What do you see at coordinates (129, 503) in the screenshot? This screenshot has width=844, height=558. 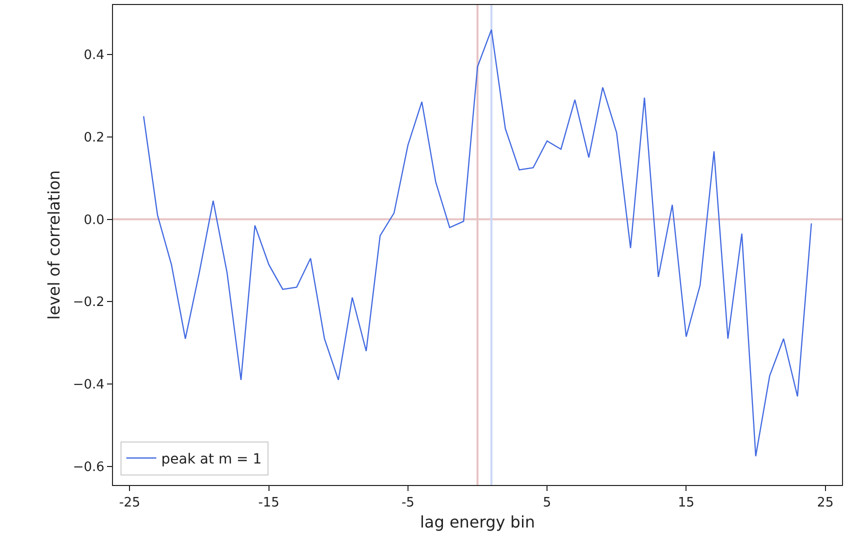 I see `x-tick-label: -25` at bounding box center [129, 503].